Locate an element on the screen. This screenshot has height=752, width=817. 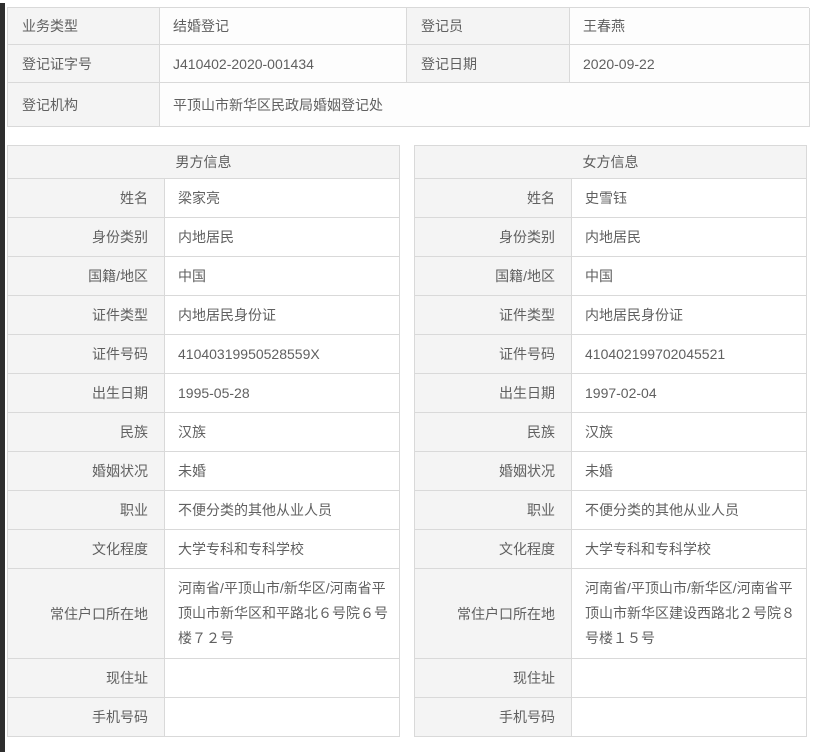
table-row: 姓名 史雪钰 is located at coordinates (611, 198).